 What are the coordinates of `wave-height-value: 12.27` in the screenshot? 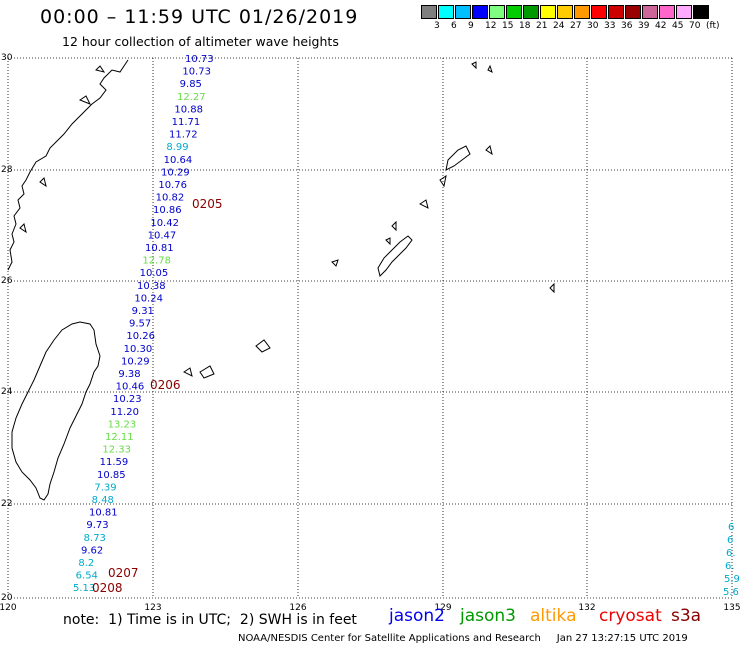 It's located at (191, 97).